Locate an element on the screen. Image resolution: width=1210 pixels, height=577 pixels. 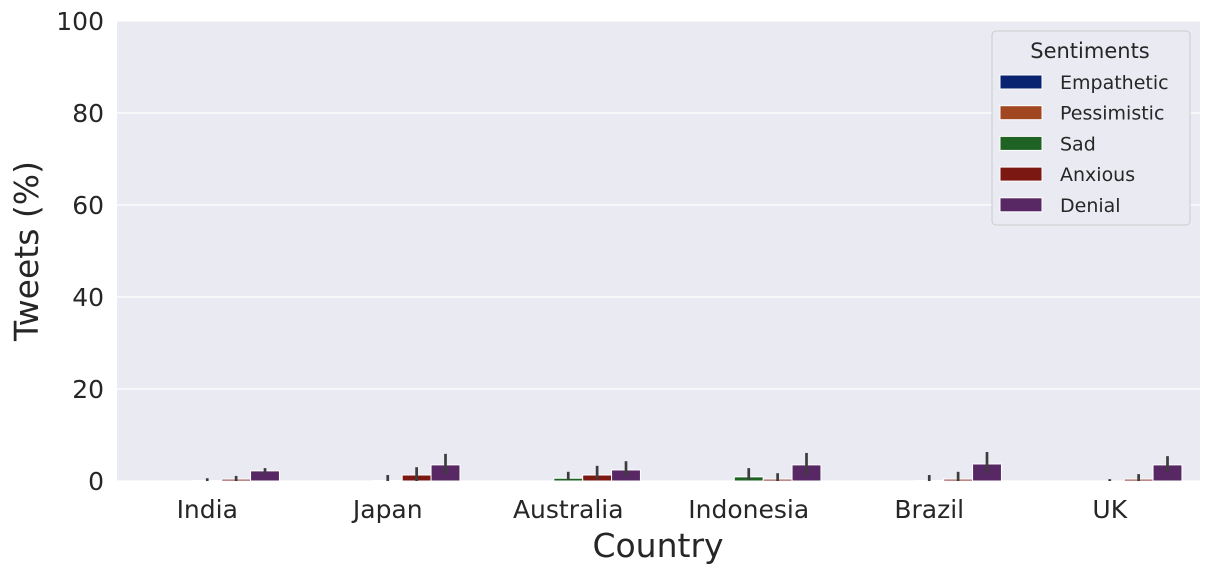
y-tick-label: 80 is located at coordinates (88, 113).